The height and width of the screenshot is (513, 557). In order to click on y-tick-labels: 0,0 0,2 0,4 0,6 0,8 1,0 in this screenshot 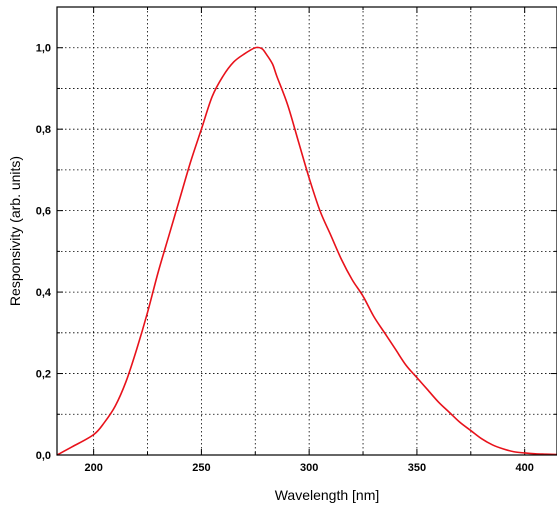, I will do `click(44, 252)`.